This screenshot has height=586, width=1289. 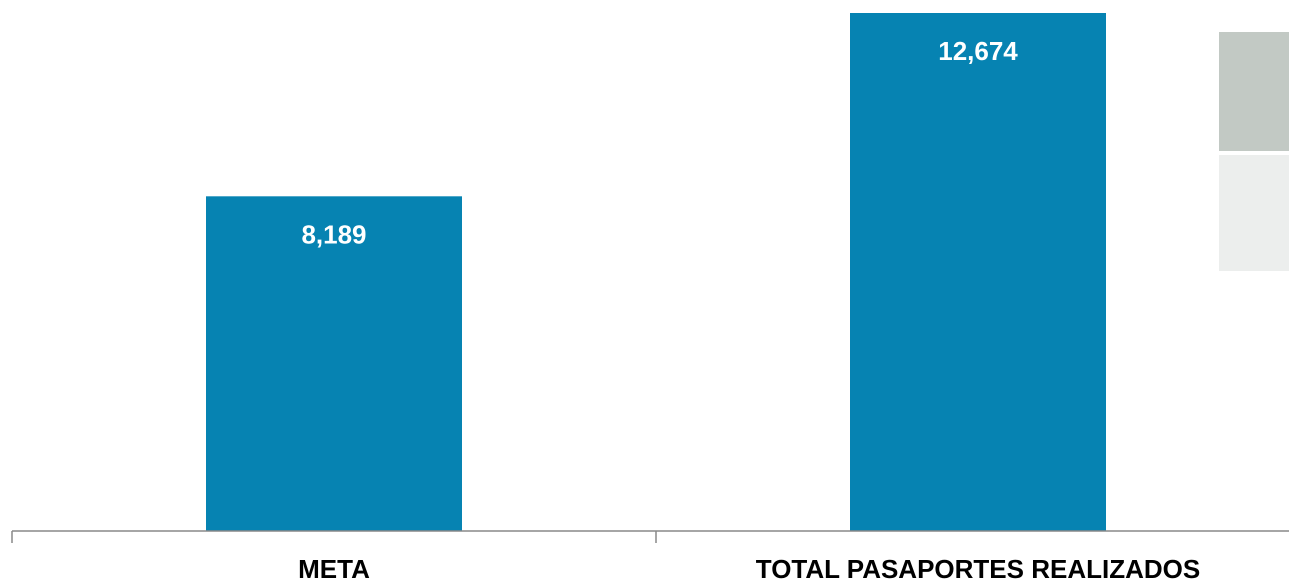 What do you see at coordinates (1254, 151) in the screenshot?
I see `legend` at bounding box center [1254, 151].